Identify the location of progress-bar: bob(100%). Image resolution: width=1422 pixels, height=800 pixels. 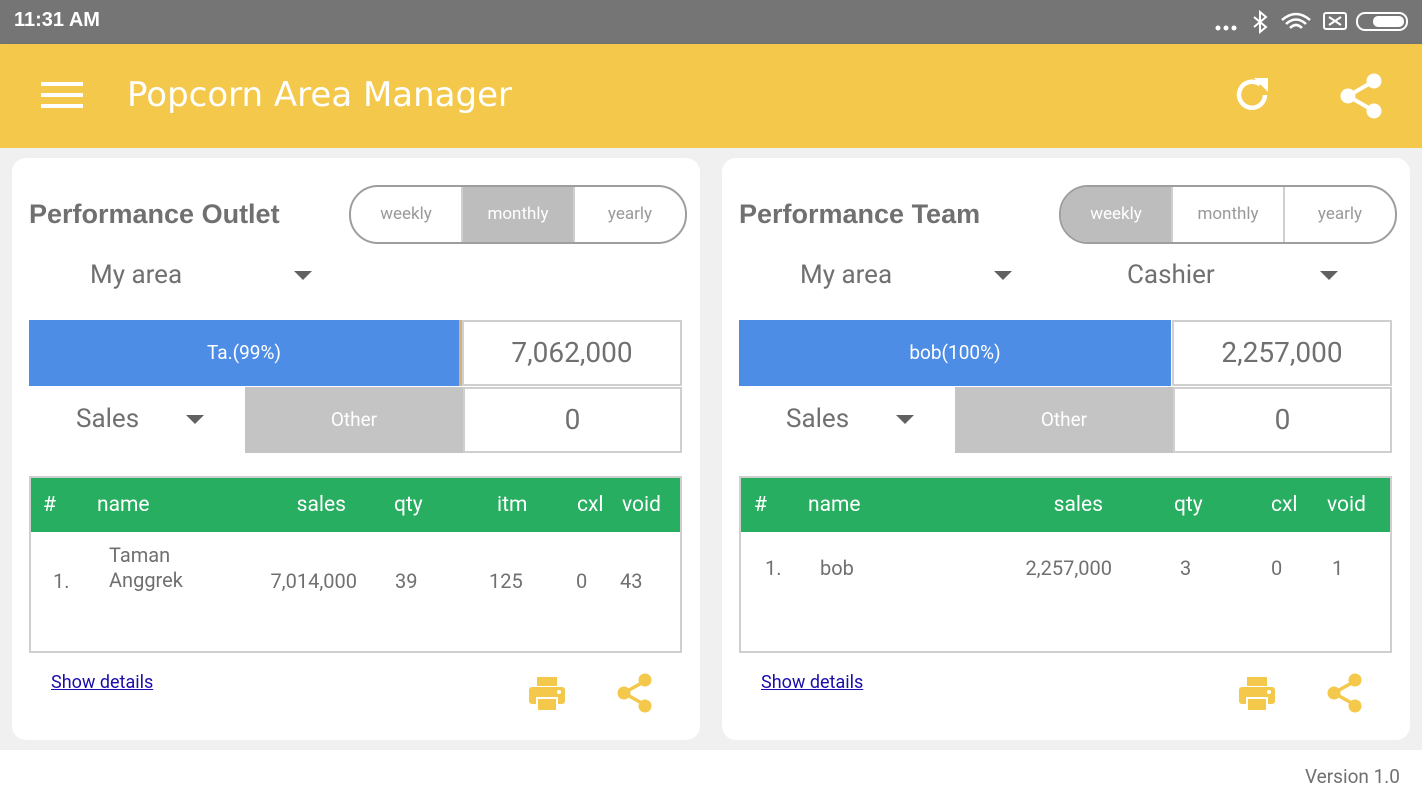
(955, 353).